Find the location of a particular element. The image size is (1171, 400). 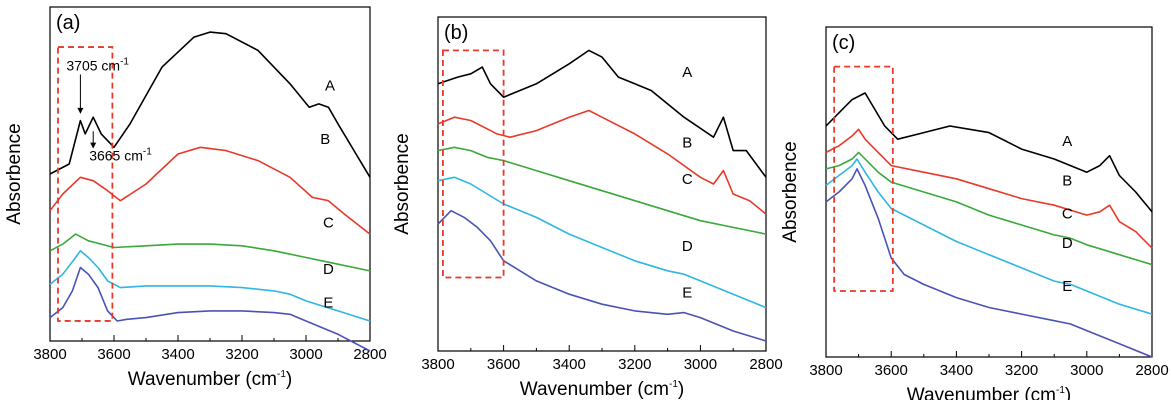

peak-annotation: 3665 cm-1 is located at coordinates (120, 155).